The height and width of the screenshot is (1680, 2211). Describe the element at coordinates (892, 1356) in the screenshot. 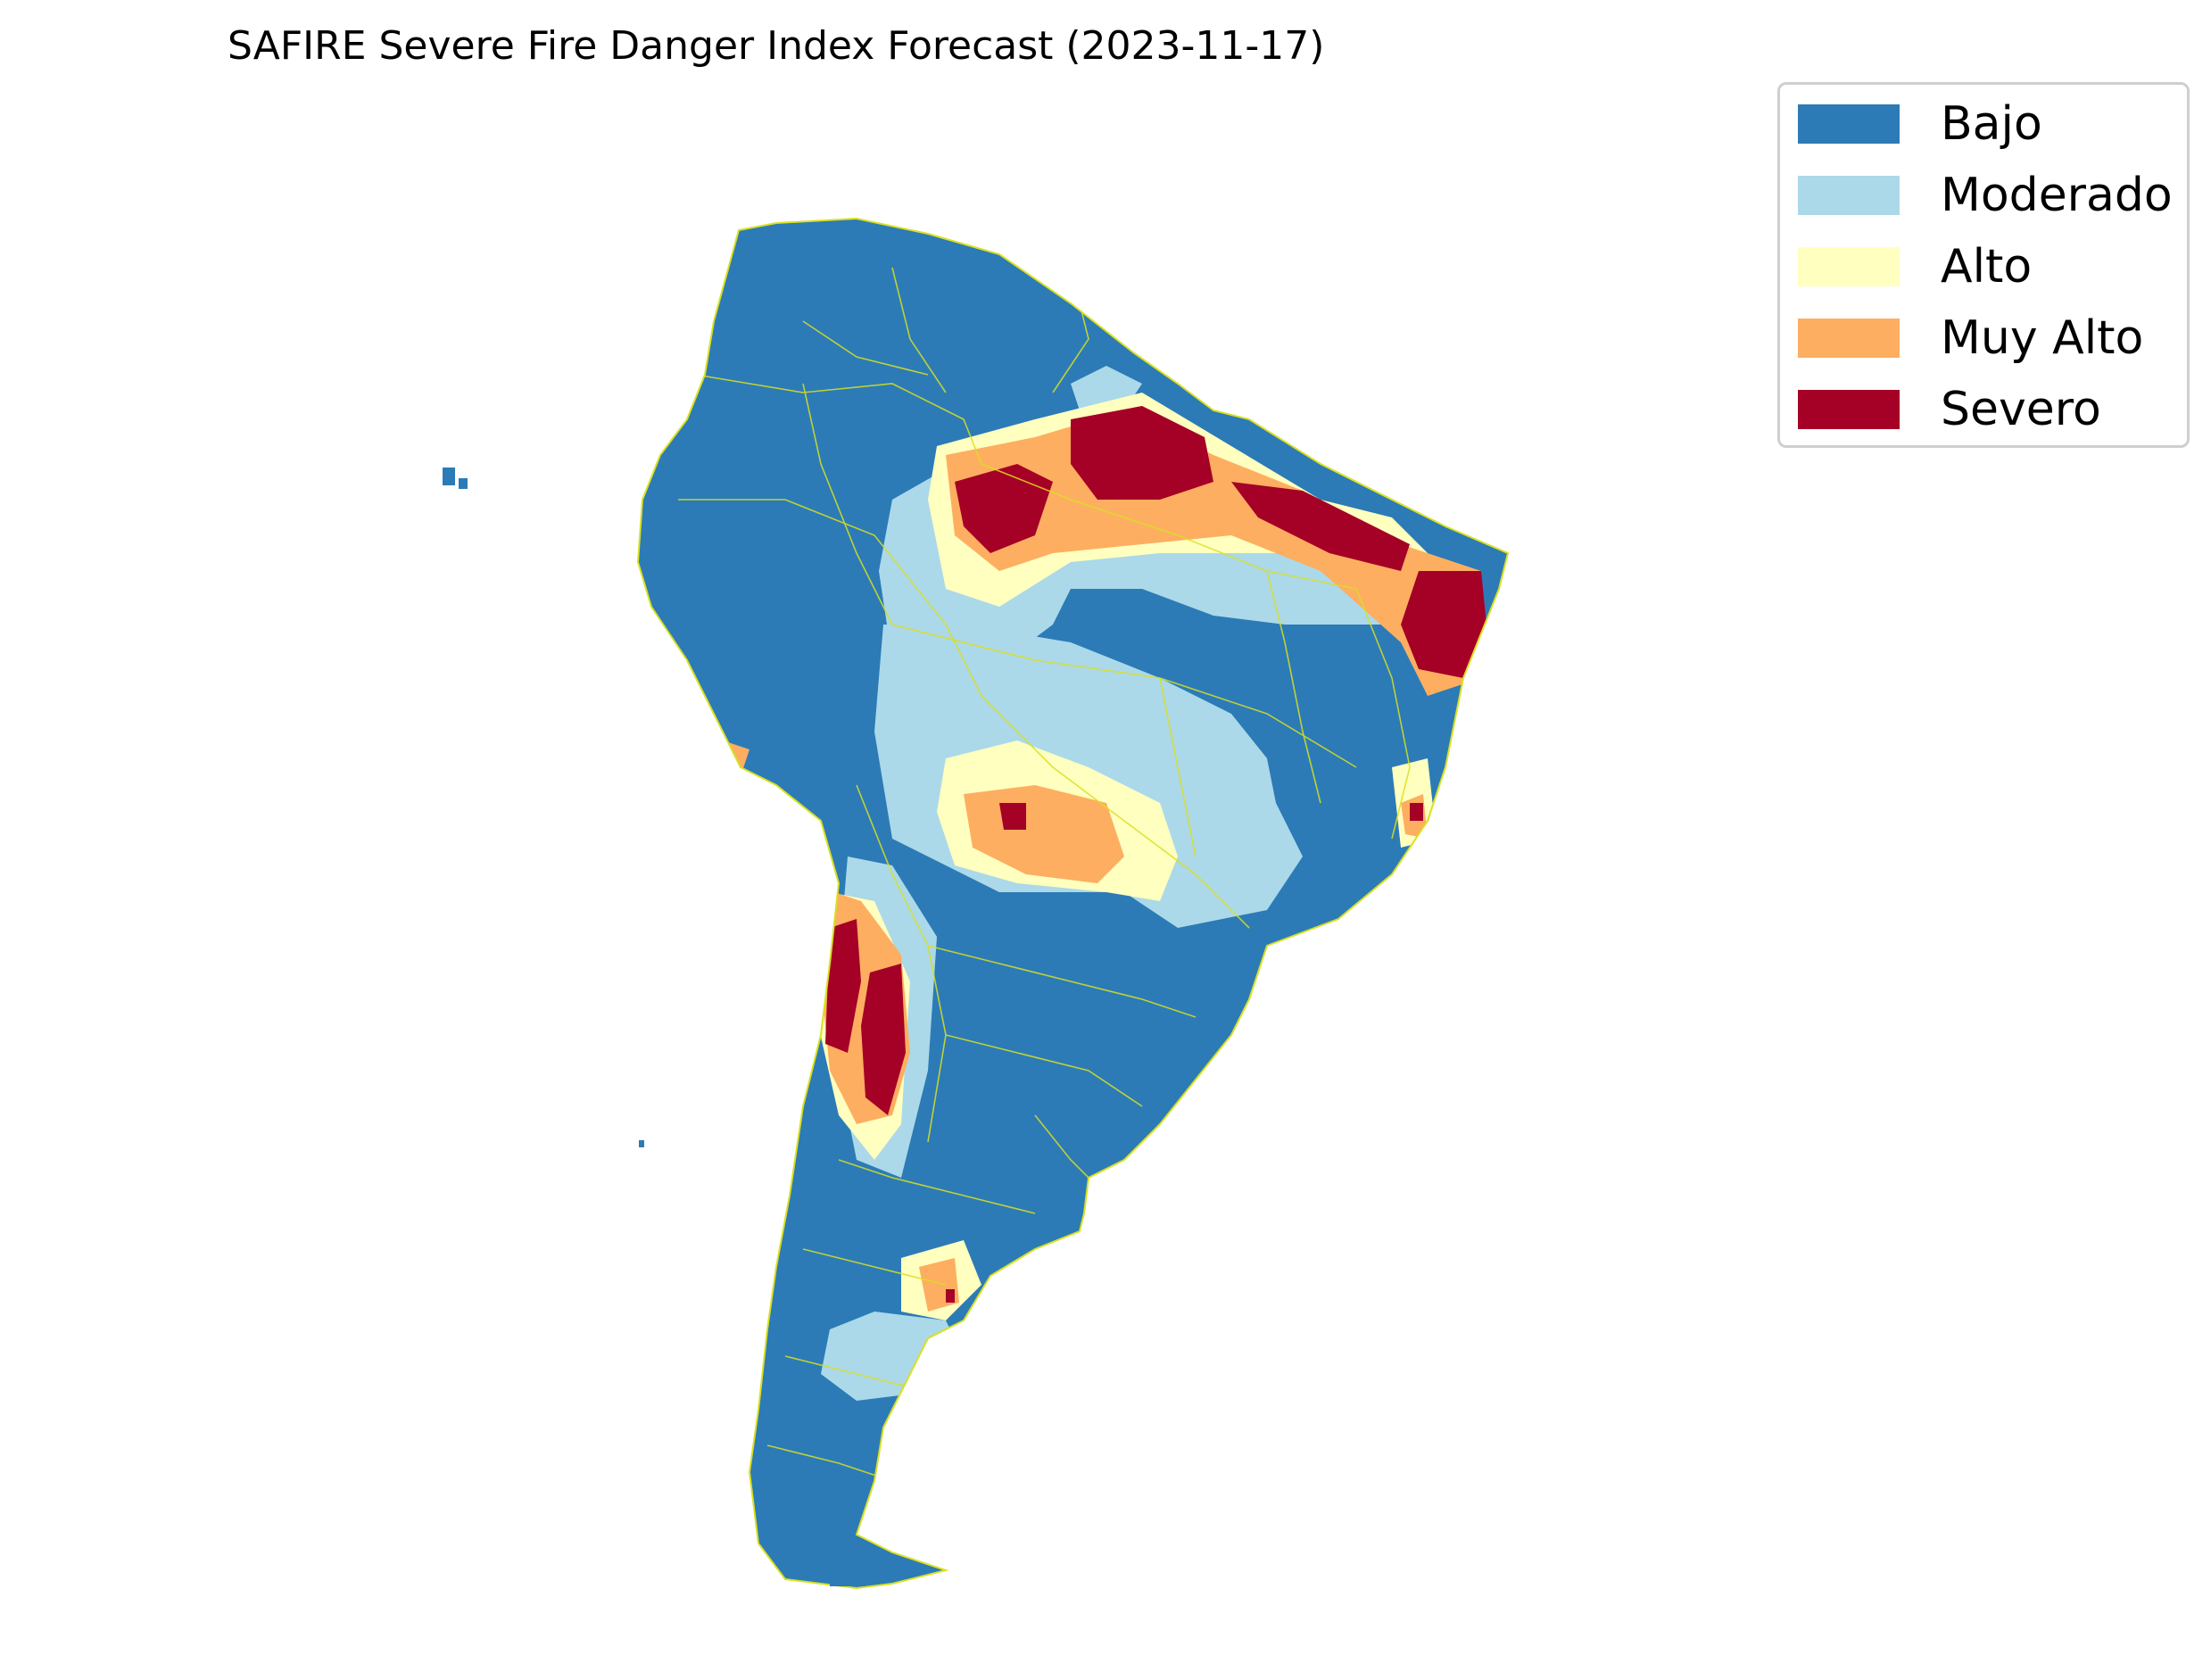

I see `zone-moderado-patagonia` at that location.